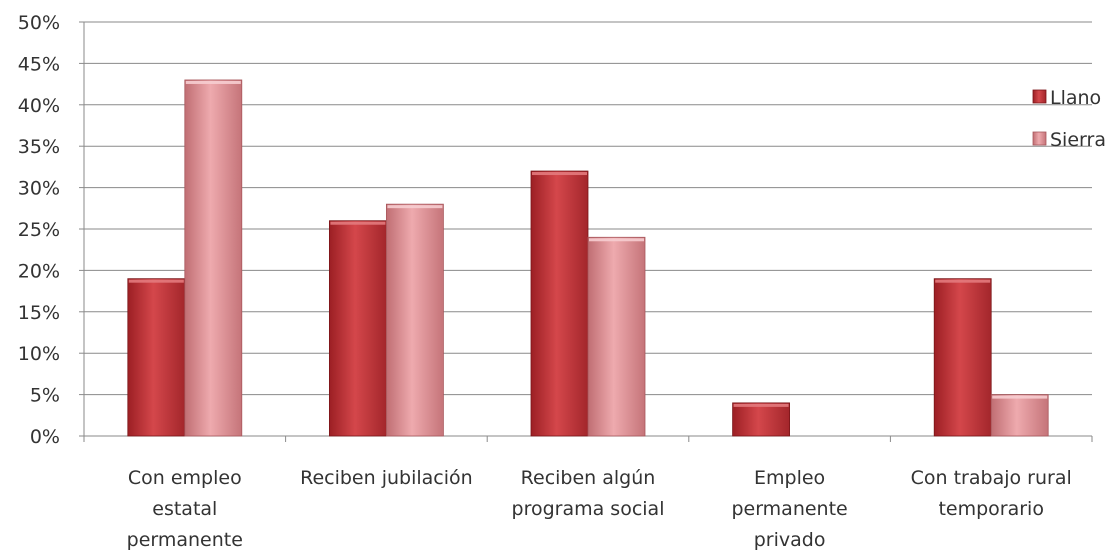 Image resolution: width=1117 pixels, height=553 pixels. Describe the element at coordinates (39, 354) in the screenshot. I see `y-tick-label: 10%` at that location.